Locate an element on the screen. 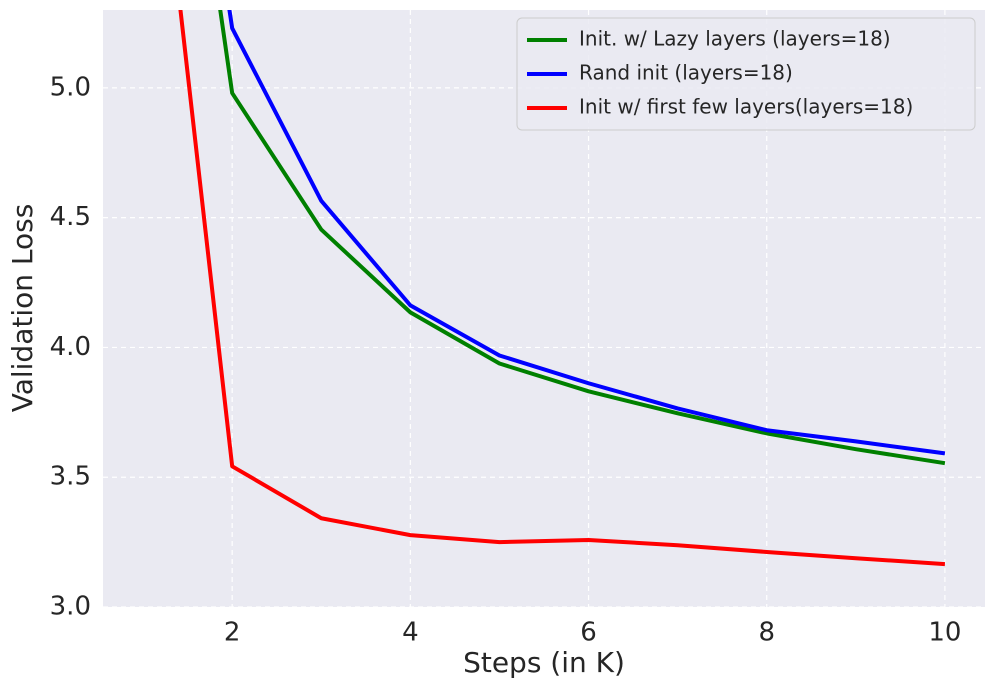 Image resolution: width=996 pixels, height=691 pixels. x-tick-label: 8 is located at coordinates (766, 633).